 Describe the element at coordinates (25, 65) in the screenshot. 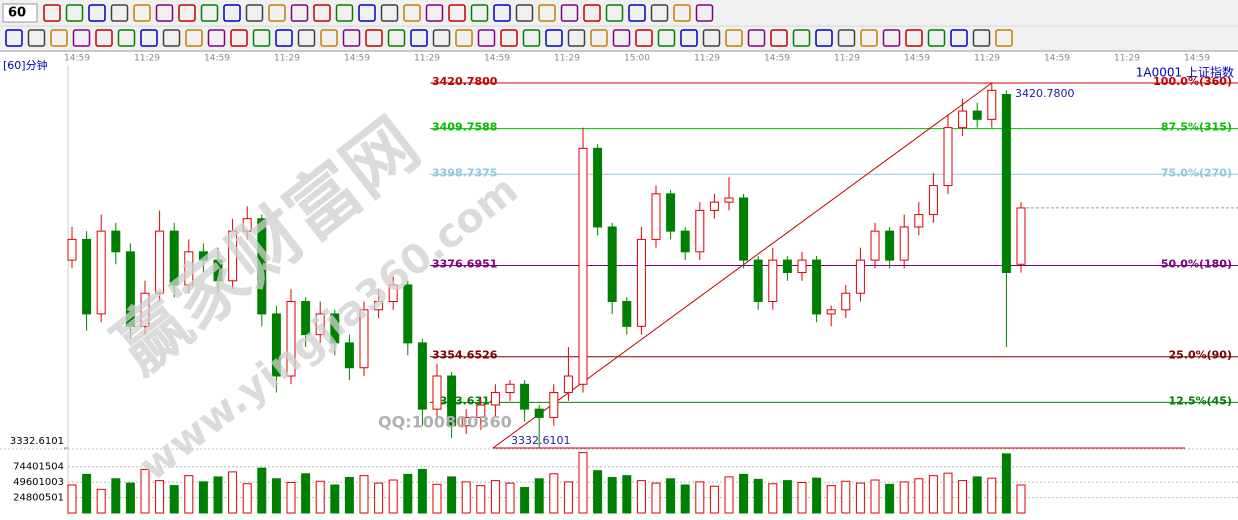

I see `period-label: [60]分钟` at that location.